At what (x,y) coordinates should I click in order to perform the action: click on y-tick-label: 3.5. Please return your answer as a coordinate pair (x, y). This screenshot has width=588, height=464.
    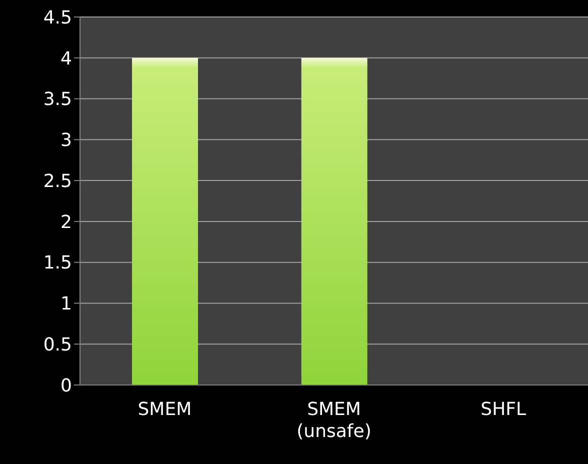
    Looking at the image, I should click on (57, 99).